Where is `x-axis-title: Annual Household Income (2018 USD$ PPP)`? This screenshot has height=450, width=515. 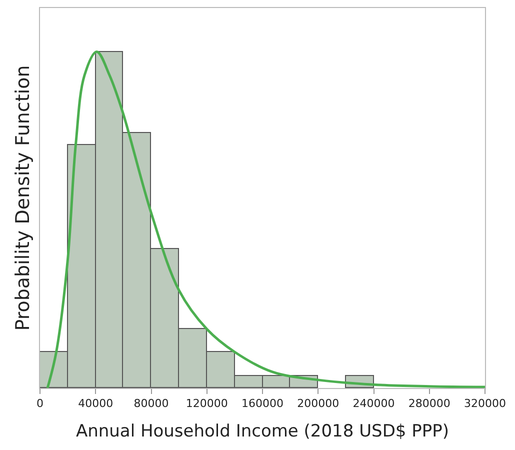 x-axis-title: Annual Household Income (2018 USD$ PPP) is located at coordinates (263, 432).